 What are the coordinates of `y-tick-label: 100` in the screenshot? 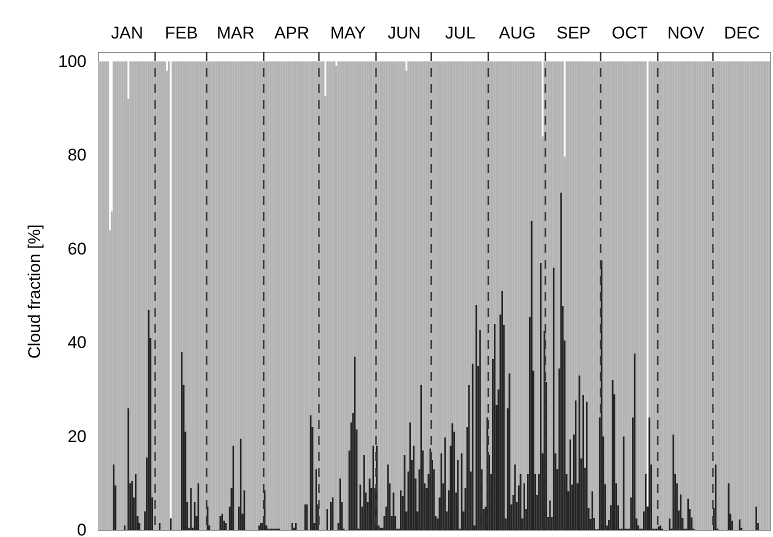 It's located at (72, 61).